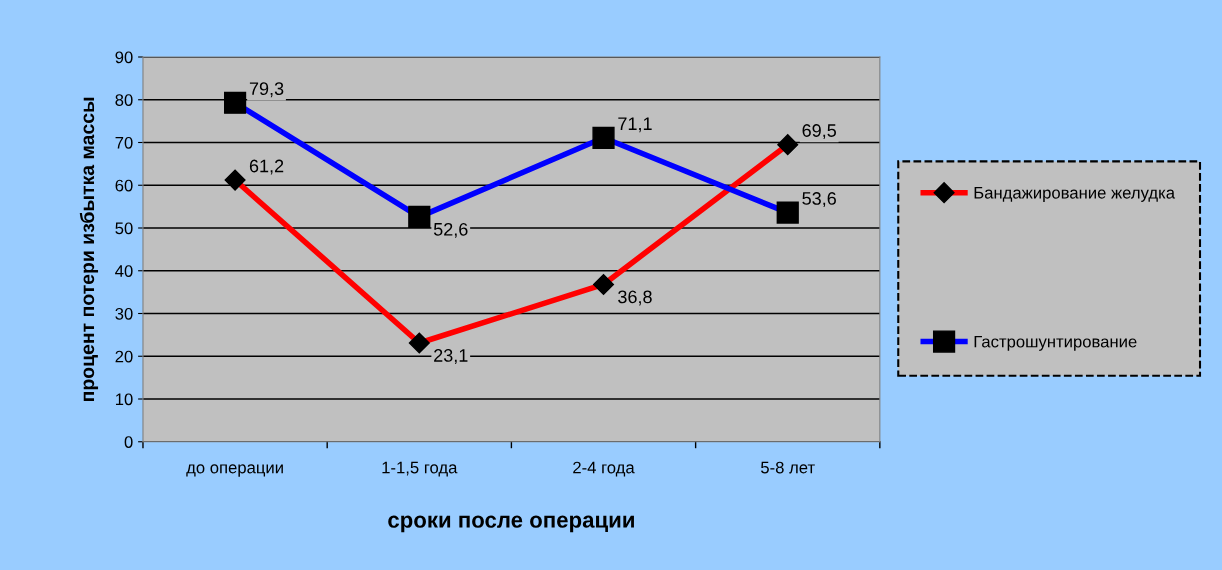 This screenshot has width=1222, height=570. Describe the element at coordinates (124, 57) in the screenshot. I see `y-tick-label: 90` at that location.